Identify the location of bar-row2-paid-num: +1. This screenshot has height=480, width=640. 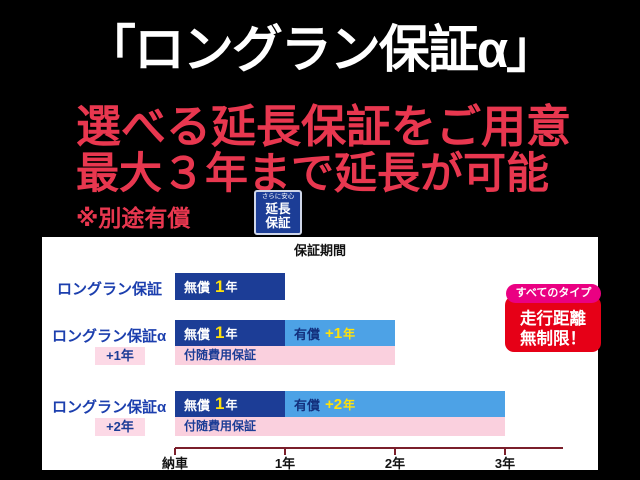
(334, 333).